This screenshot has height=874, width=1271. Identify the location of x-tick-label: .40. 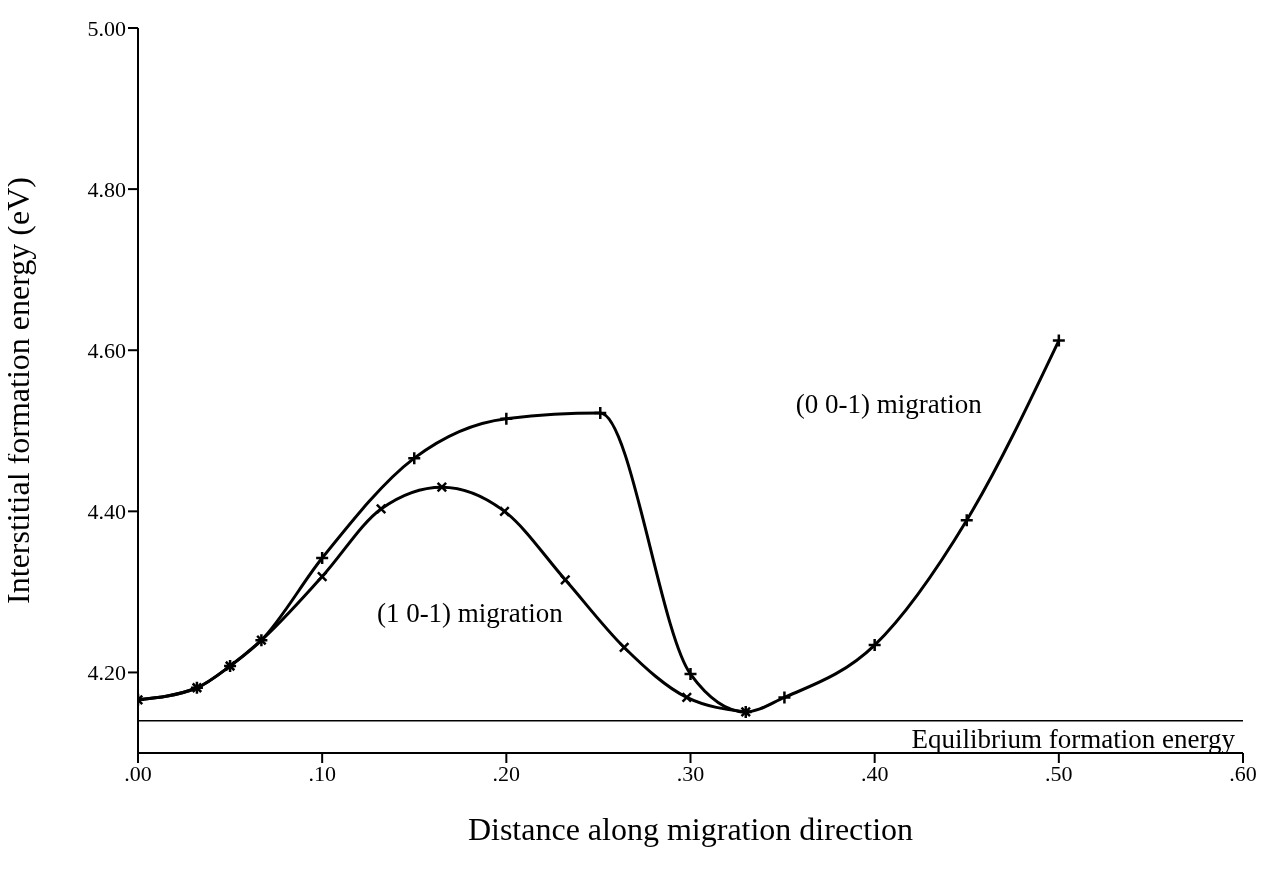
(874, 773).